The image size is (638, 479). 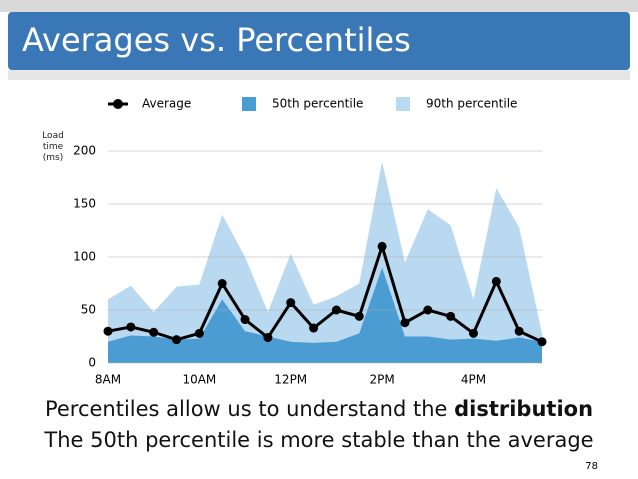 I want to click on slide-title: Averages vs. Percentiles, so click(x=216, y=40).